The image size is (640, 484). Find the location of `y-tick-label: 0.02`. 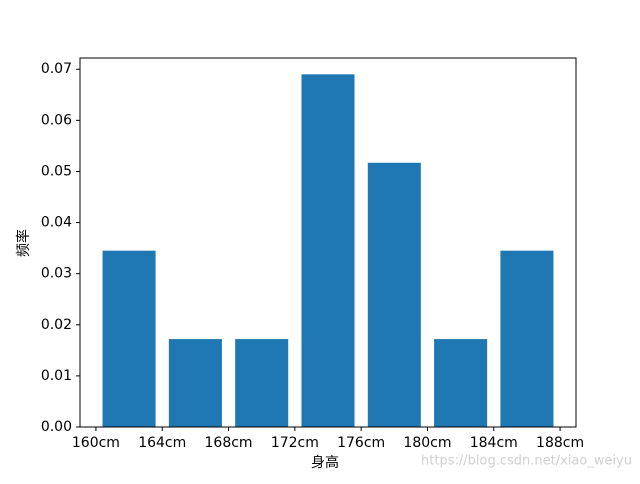

y-tick-label: 0.02 is located at coordinates (56, 325).